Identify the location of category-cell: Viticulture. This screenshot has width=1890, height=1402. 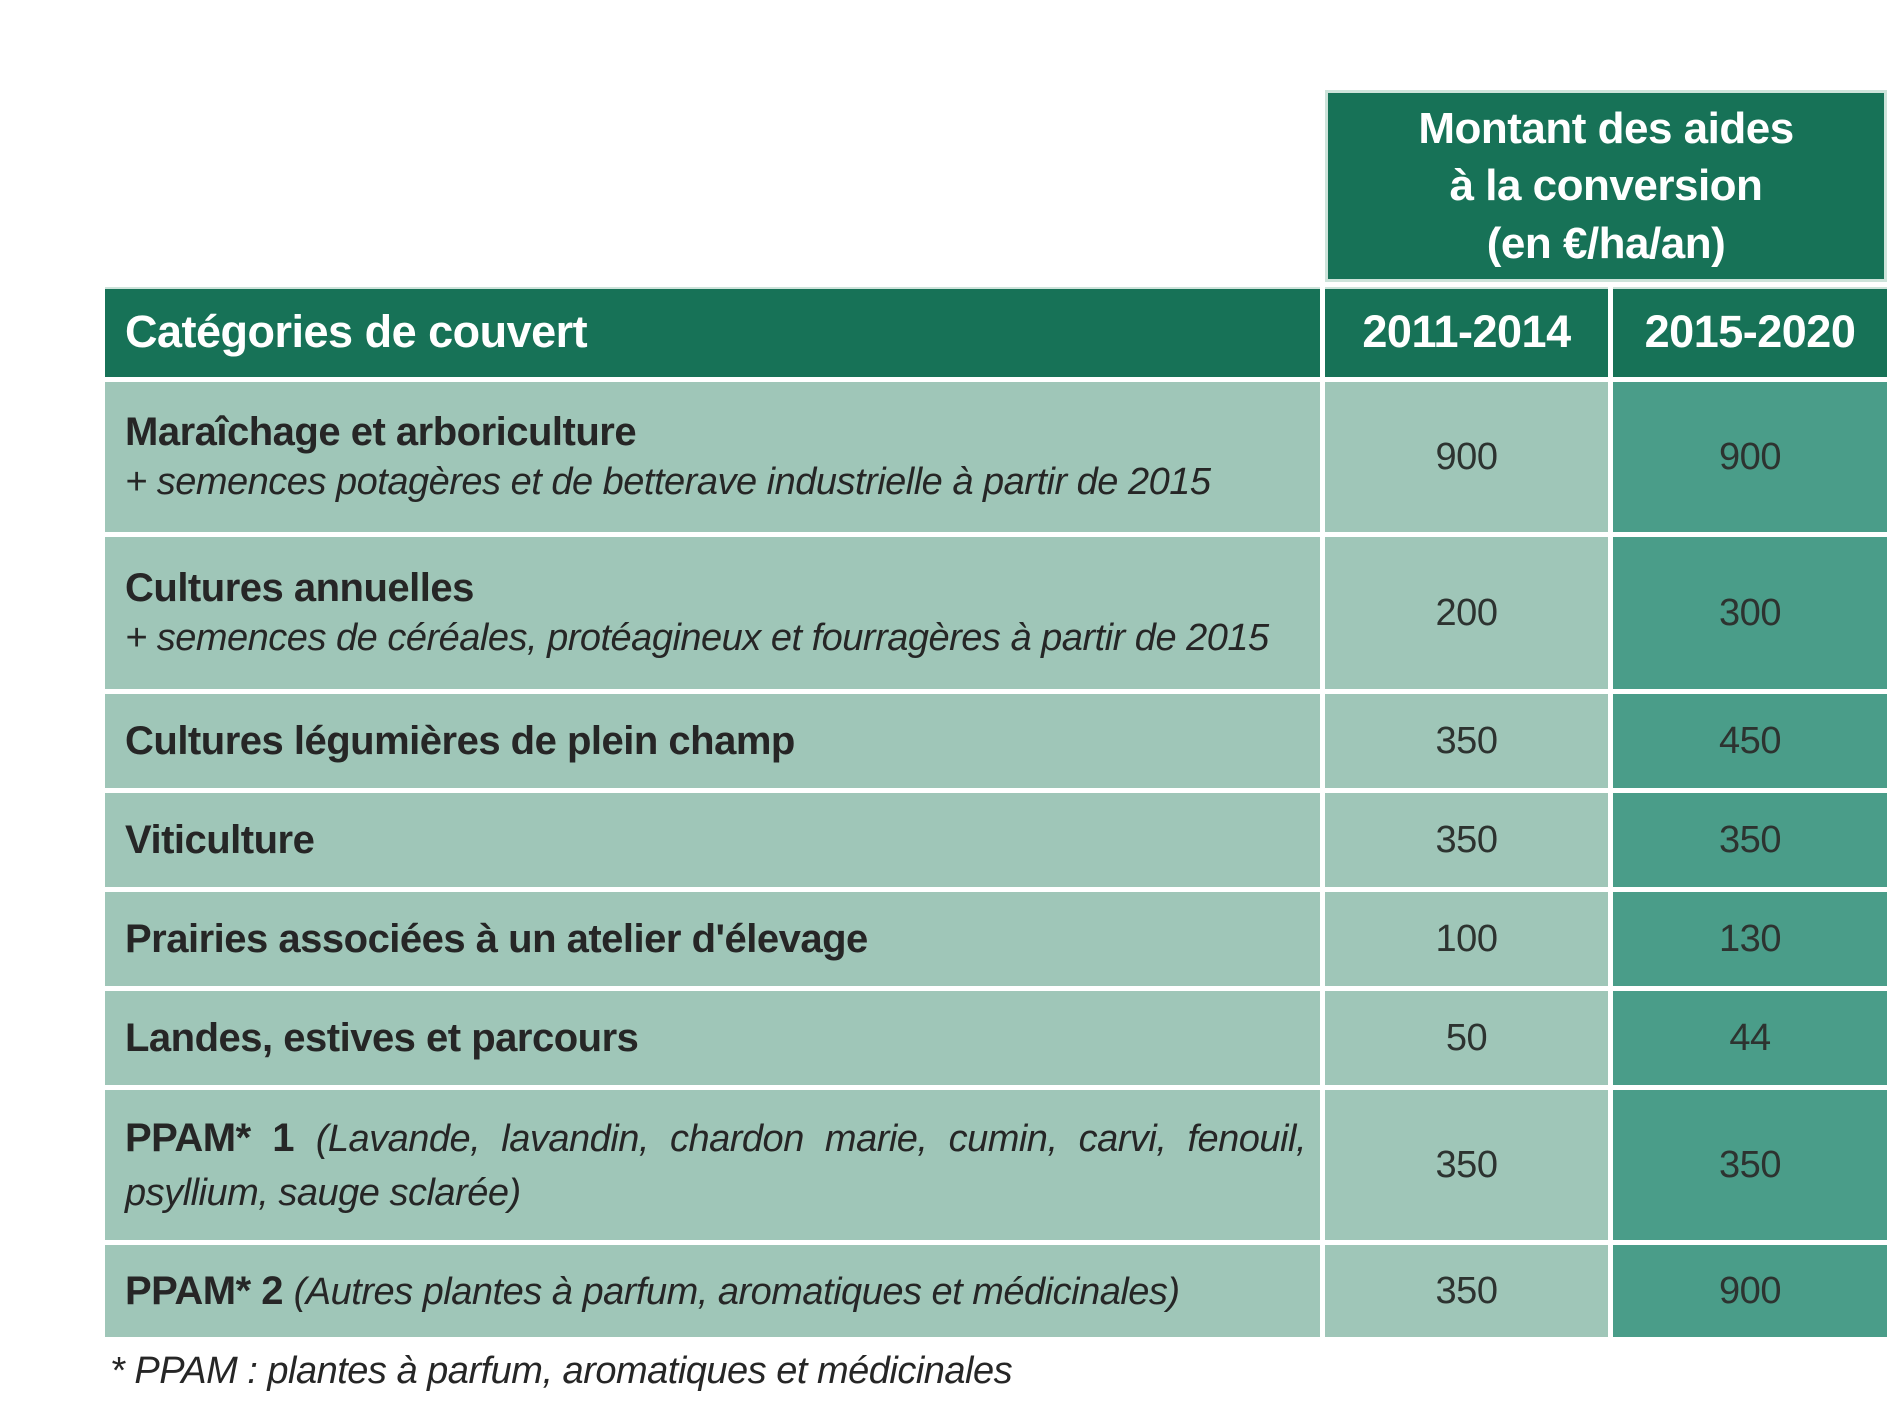
(712, 840).